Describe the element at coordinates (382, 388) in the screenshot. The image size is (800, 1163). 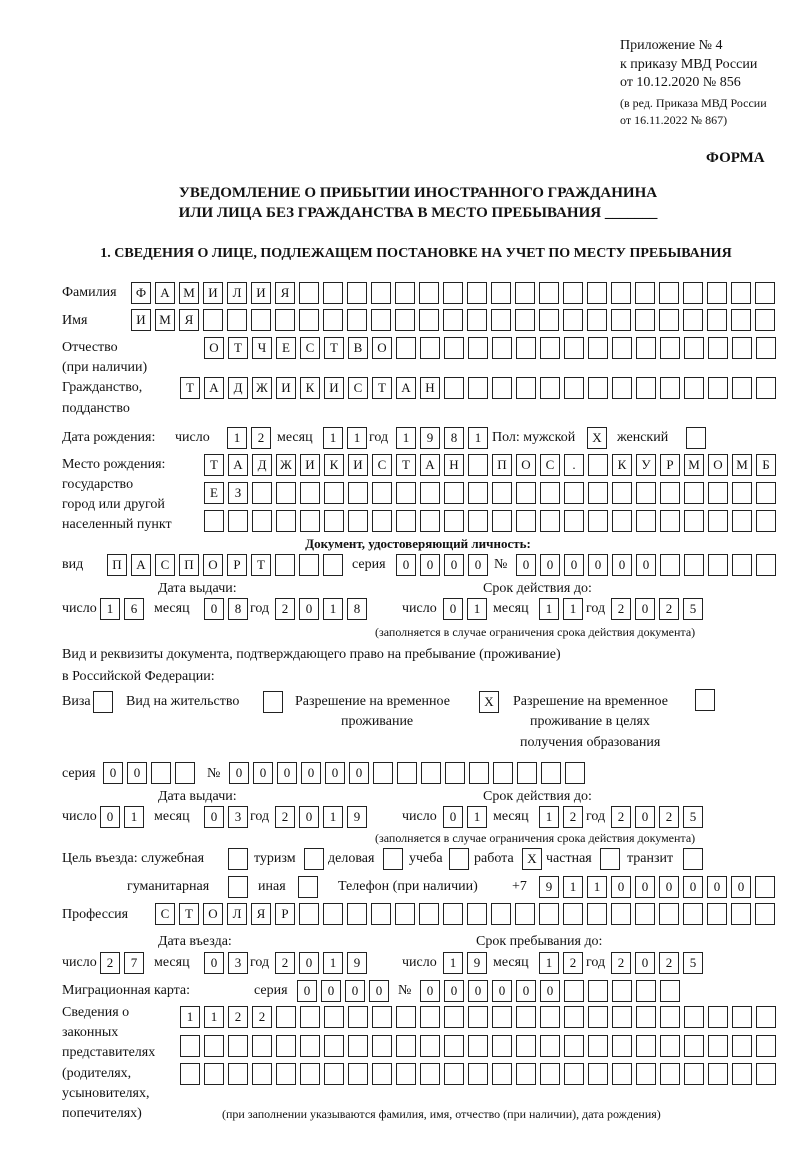
I see `form-cell: Т` at that location.